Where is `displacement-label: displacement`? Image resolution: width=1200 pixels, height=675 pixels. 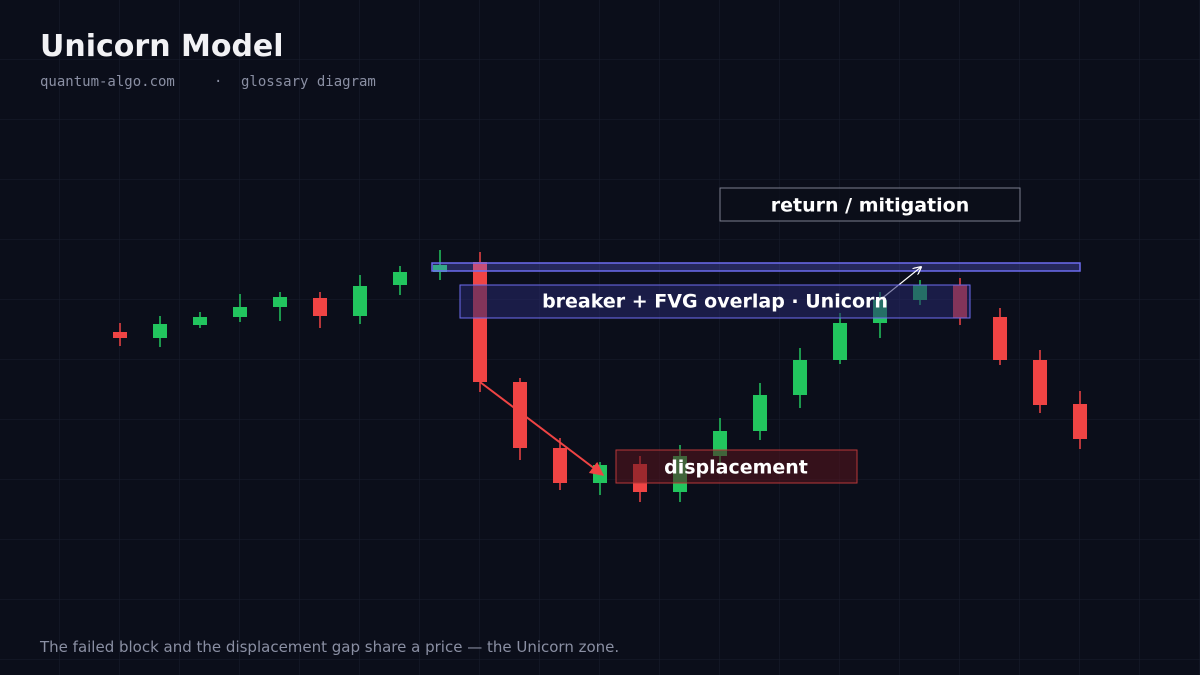 displacement-label: displacement is located at coordinates (736, 468).